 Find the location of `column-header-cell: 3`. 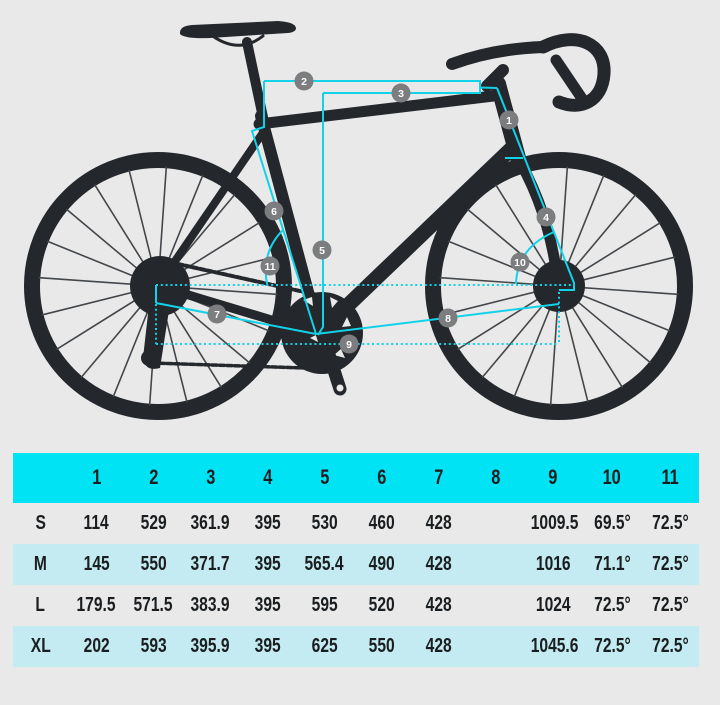

column-header-cell: 3 is located at coordinates (210, 477).